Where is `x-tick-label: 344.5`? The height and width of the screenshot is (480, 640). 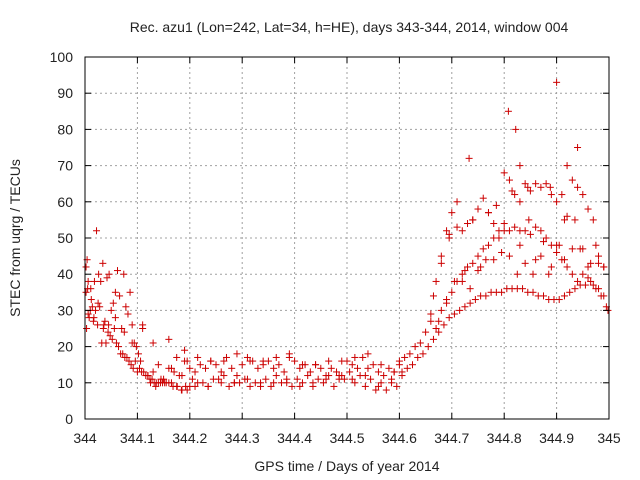 x-tick-label: 344.5 is located at coordinates (346, 438).